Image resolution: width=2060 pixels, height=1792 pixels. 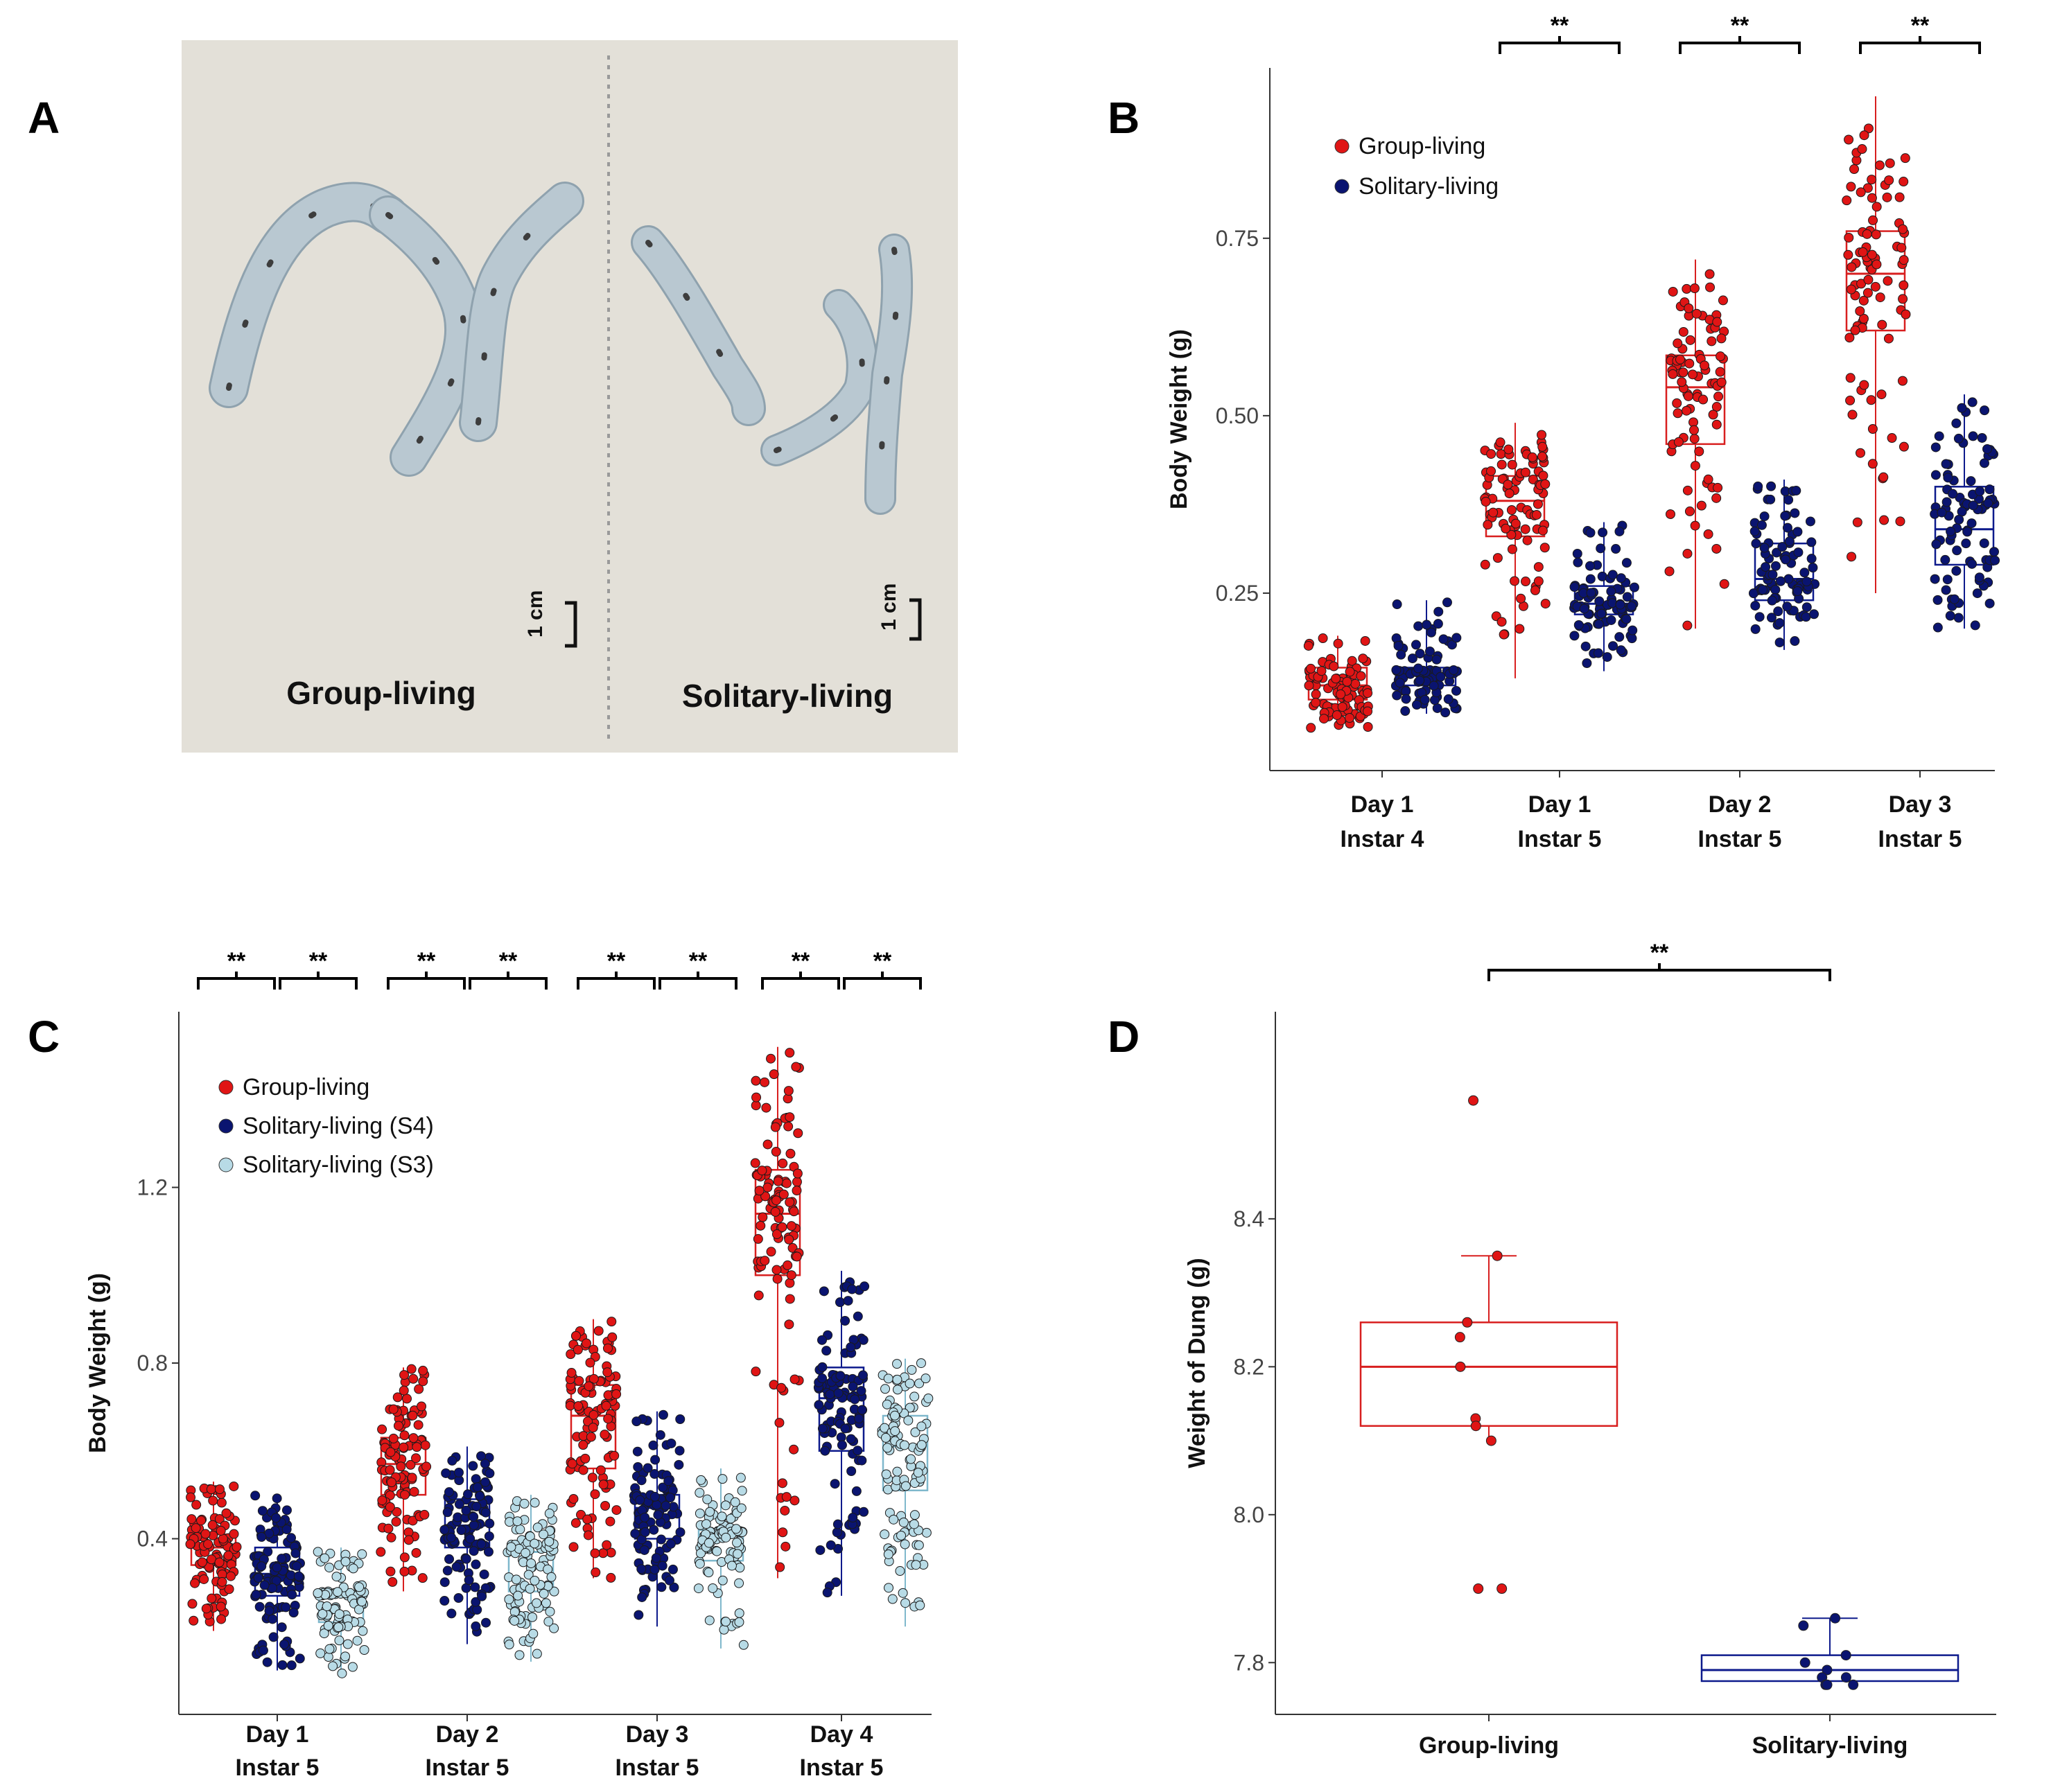 What do you see at coordinates (44, 1037) in the screenshot?
I see `panel-letter-c: C` at bounding box center [44, 1037].